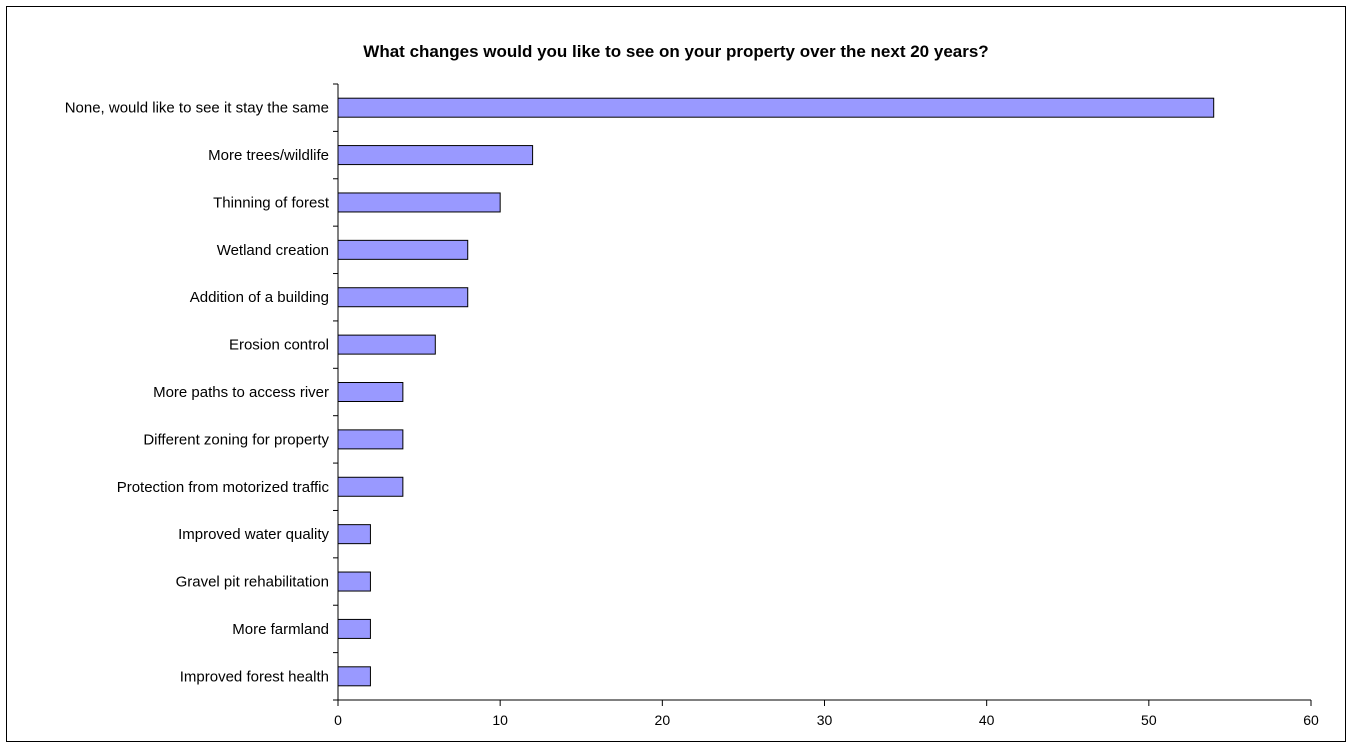  What do you see at coordinates (223, 487) in the screenshot?
I see `category-label-8: Protection from motorized traffic` at bounding box center [223, 487].